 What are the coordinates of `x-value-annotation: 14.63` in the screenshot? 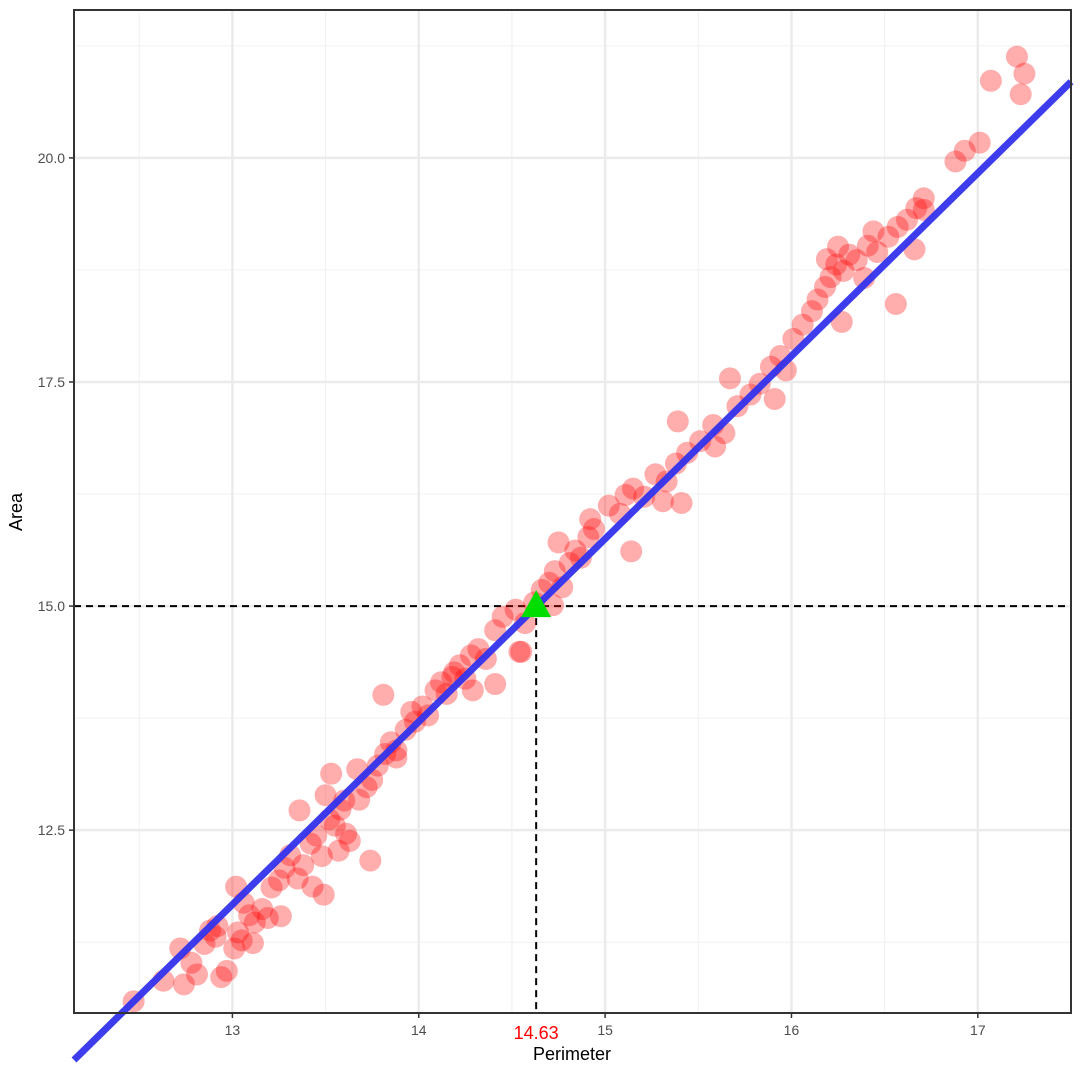 It's located at (536, 1033).